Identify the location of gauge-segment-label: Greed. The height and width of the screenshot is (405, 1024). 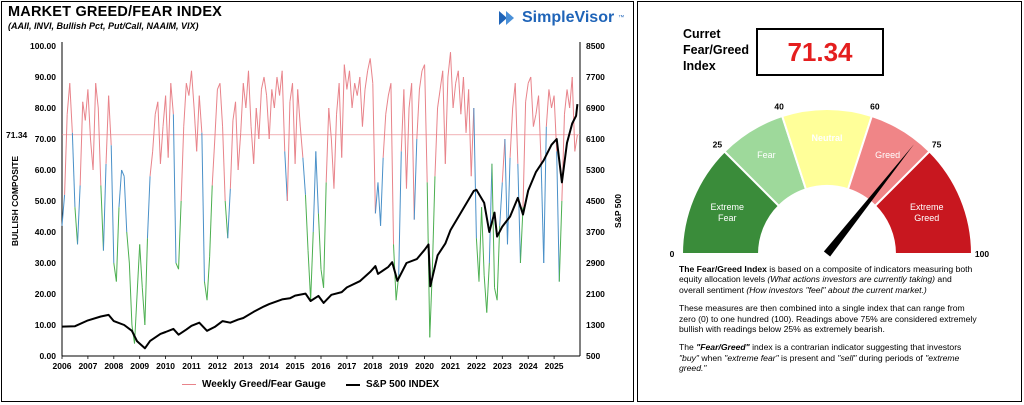
(887, 155).